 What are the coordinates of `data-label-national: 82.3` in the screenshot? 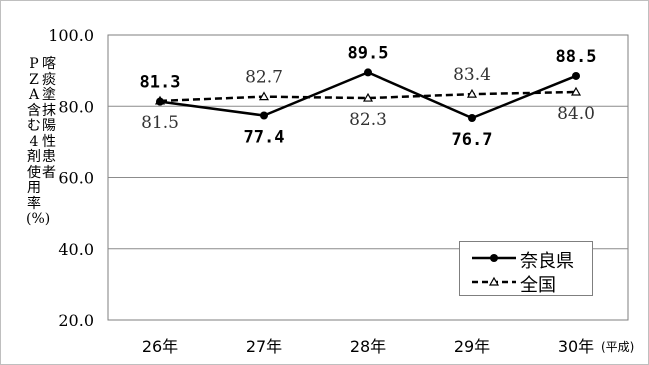 It's located at (368, 120).